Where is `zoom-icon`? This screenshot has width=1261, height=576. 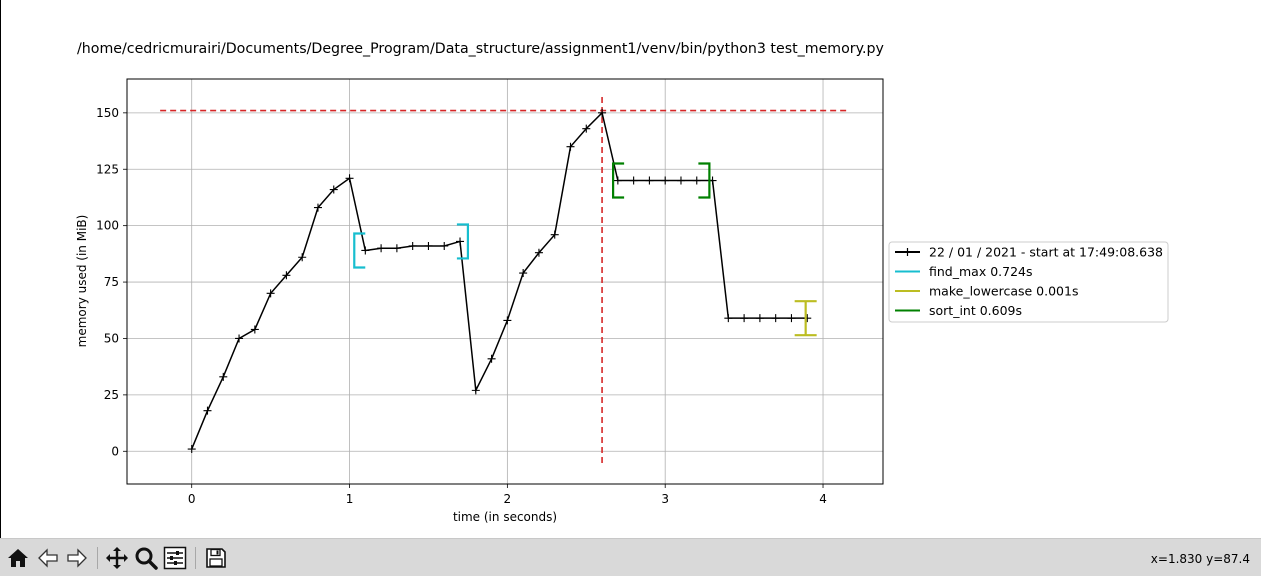 zoom-icon is located at coordinates (146, 558).